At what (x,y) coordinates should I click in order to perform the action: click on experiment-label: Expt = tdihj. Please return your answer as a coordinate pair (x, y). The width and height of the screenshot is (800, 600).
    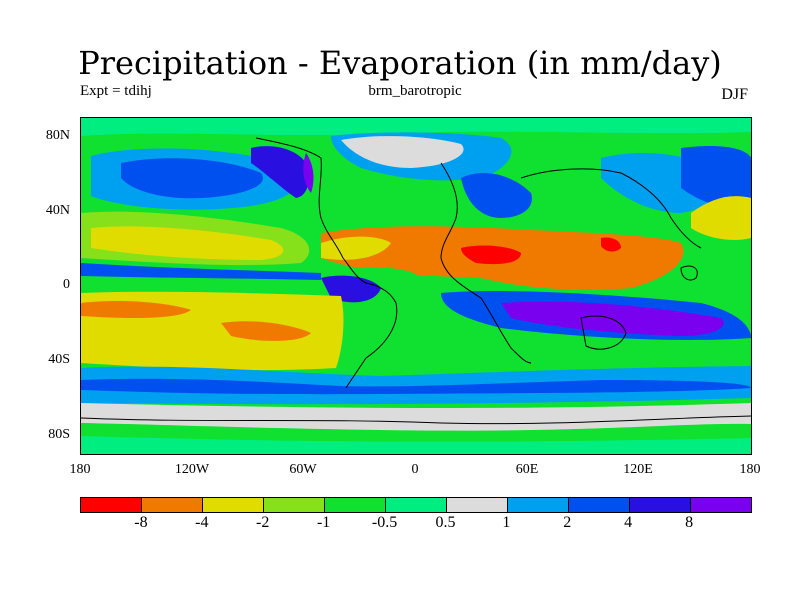
    Looking at the image, I should click on (116, 91).